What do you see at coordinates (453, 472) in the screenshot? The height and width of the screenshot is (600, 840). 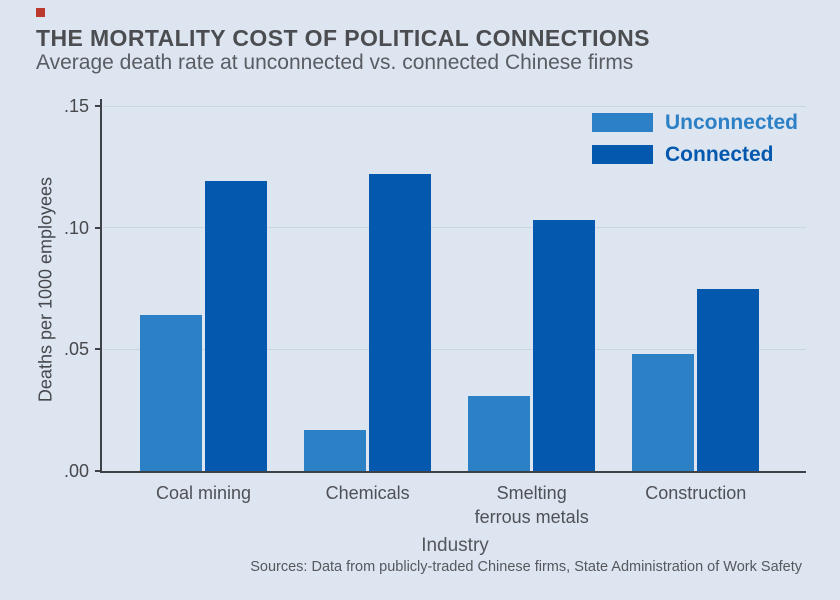 I see `x-axis-line` at bounding box center [453, 472].